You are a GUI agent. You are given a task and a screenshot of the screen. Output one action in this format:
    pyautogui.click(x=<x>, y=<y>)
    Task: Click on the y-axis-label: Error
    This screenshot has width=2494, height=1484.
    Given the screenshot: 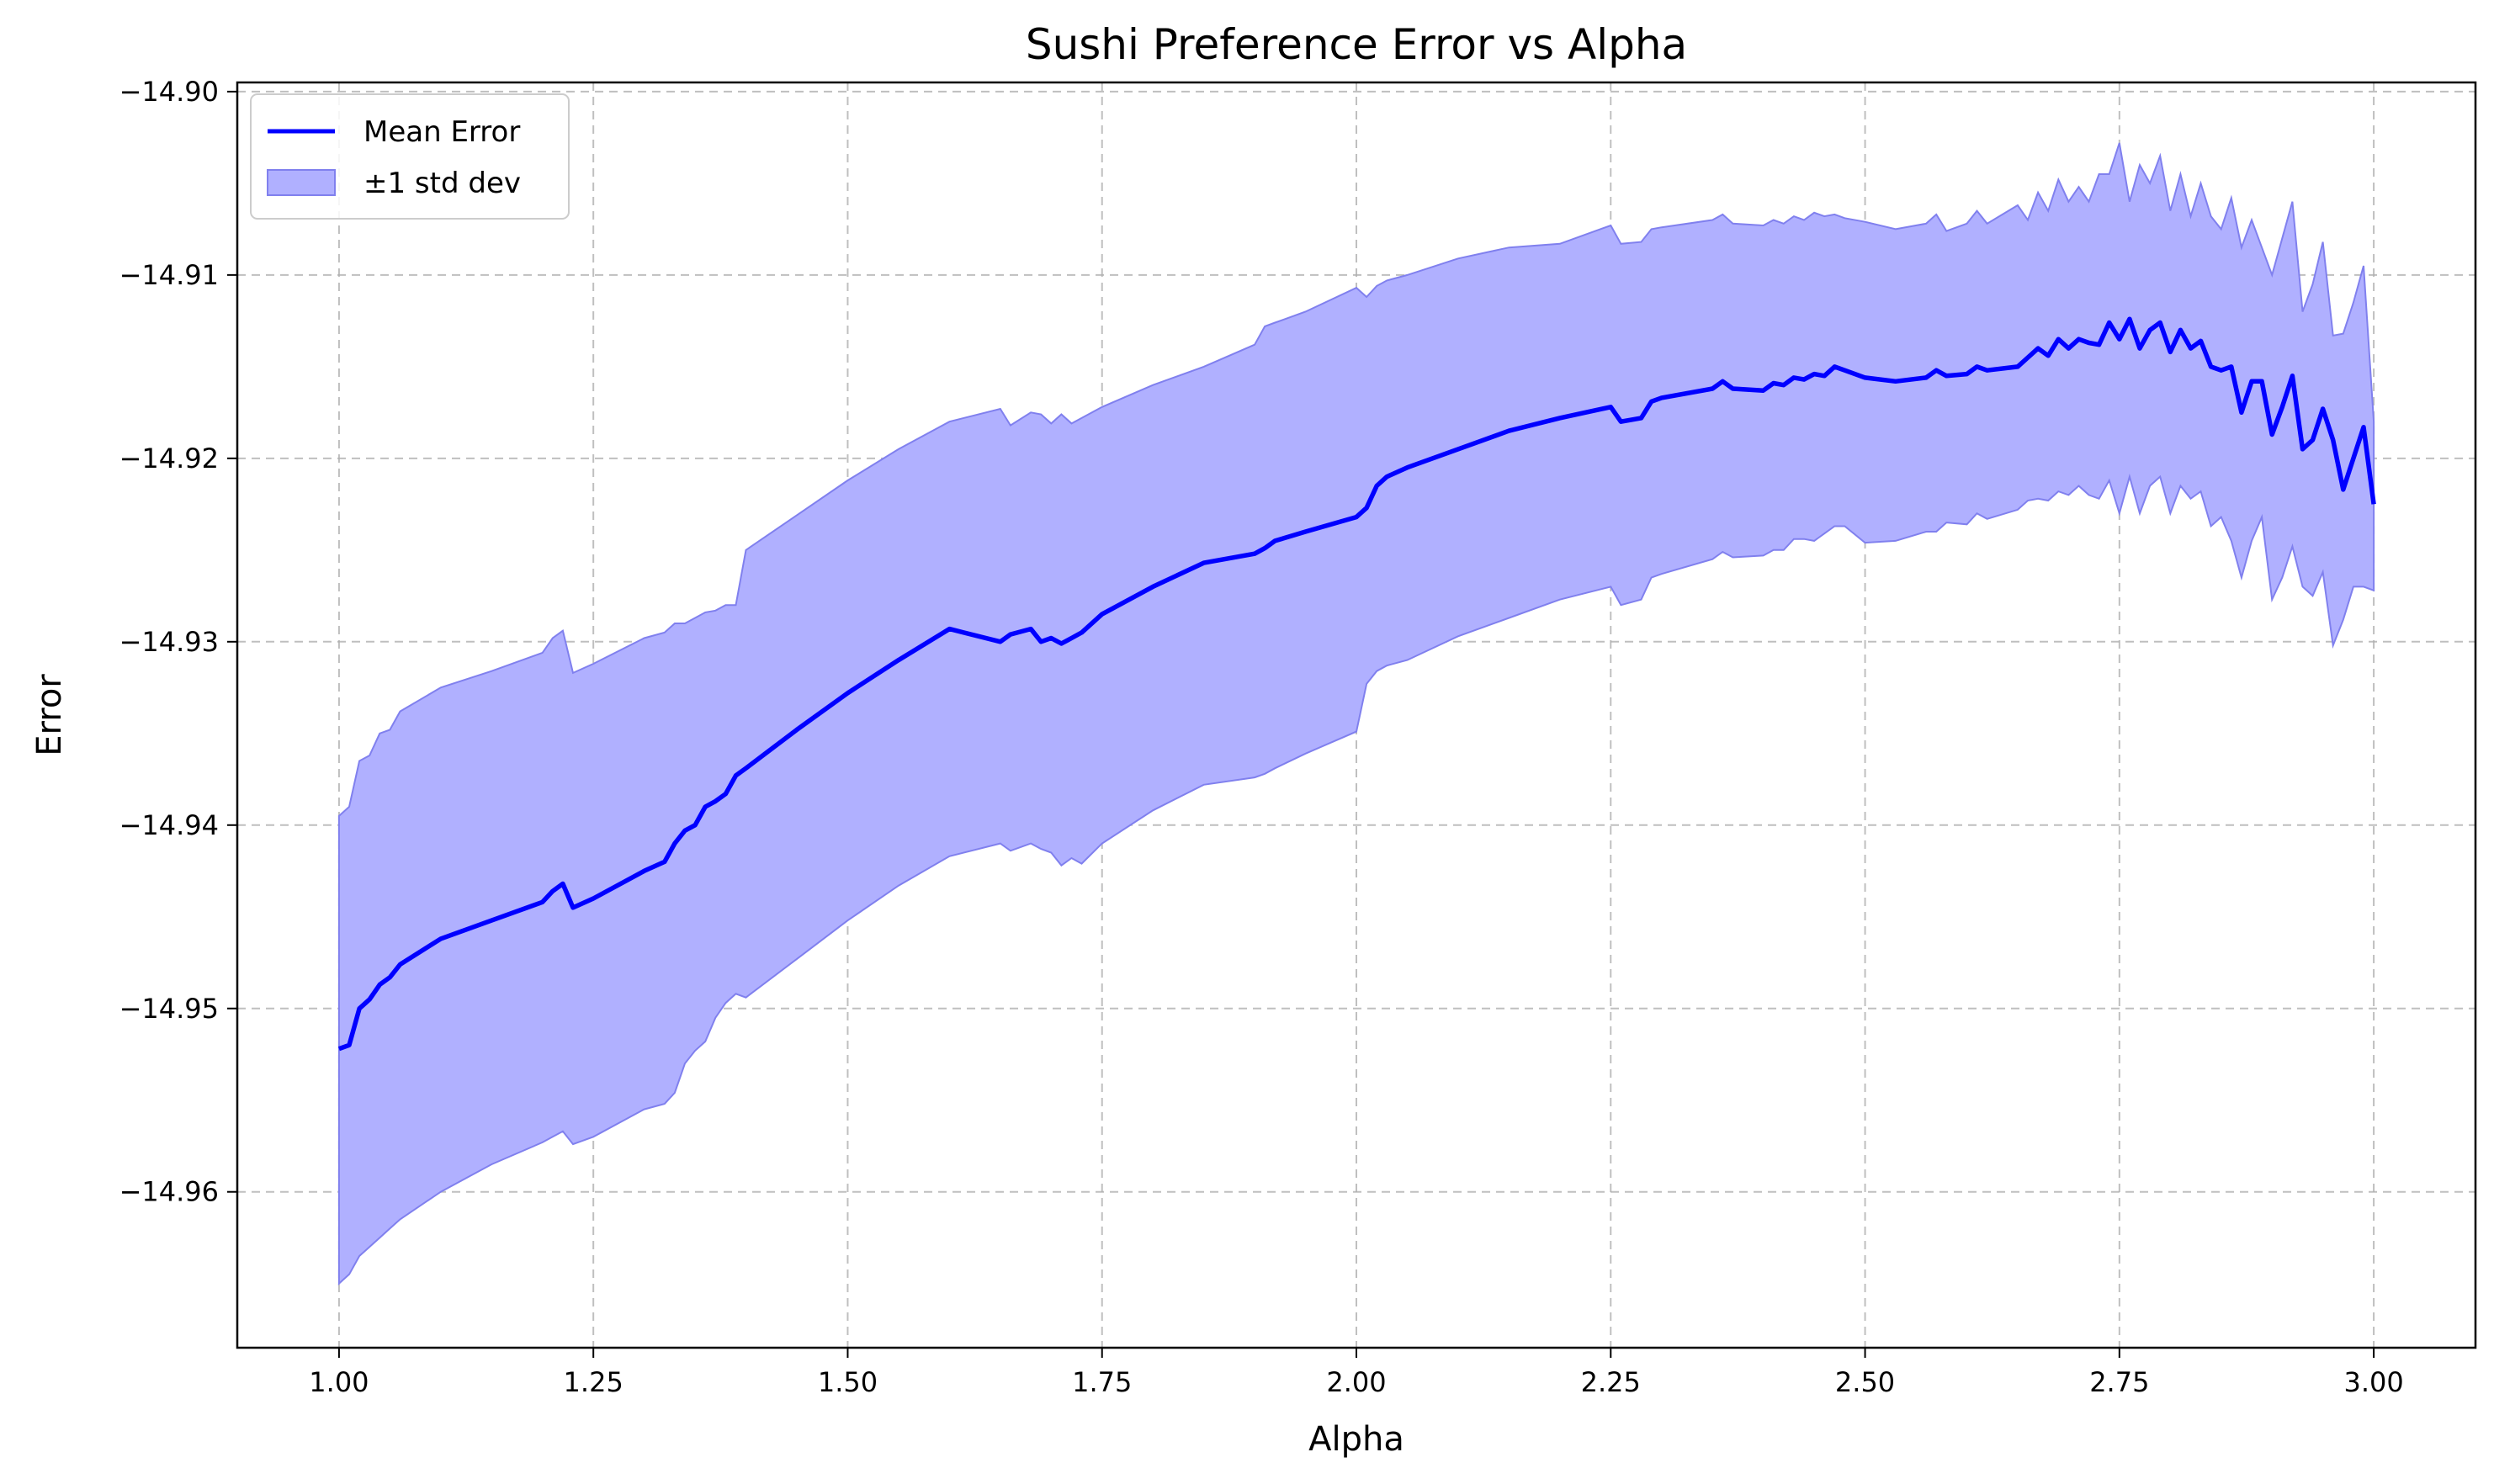 What is the action you would take?
    pyautogui.click(x=49, y=715)
    